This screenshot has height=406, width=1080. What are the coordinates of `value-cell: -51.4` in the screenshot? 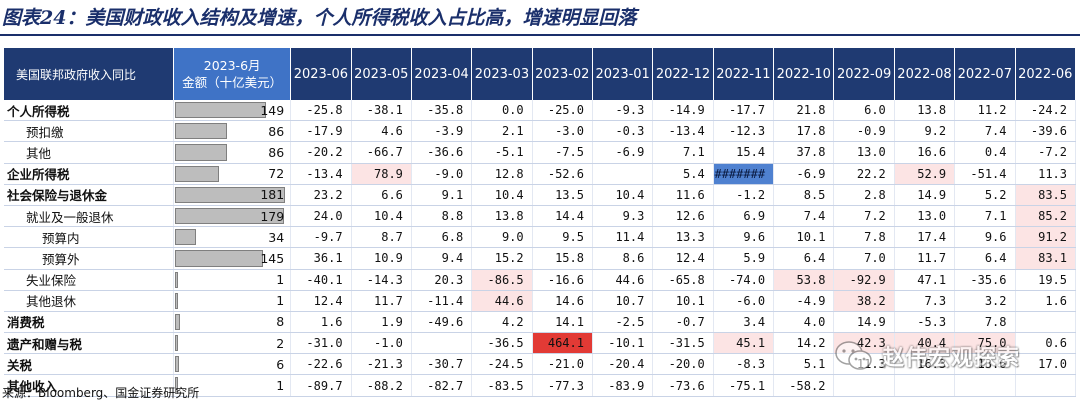 It's located at (985, 174).